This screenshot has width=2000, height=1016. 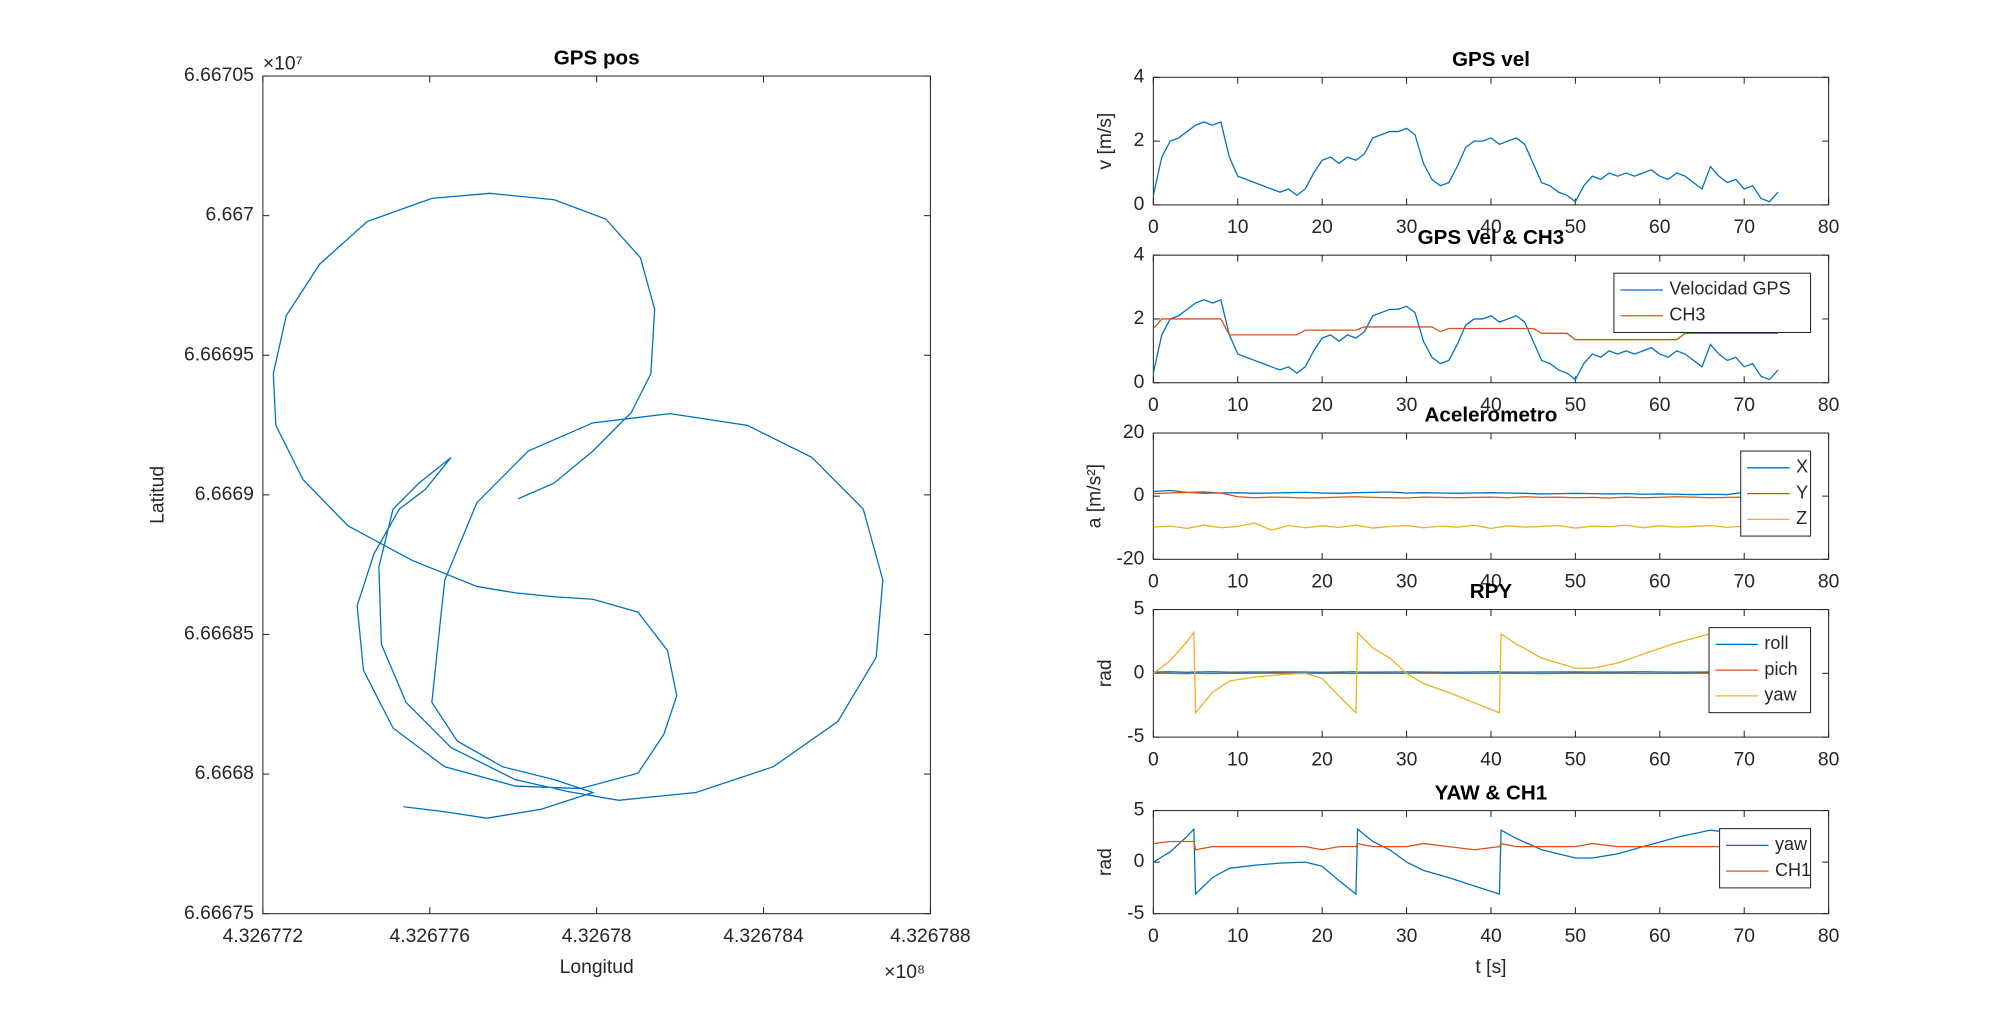 What do you see at coordinates (224, 773) in the screenshot?
I see `y-tick-label: 6.6668` at bounding box center [224, 773].